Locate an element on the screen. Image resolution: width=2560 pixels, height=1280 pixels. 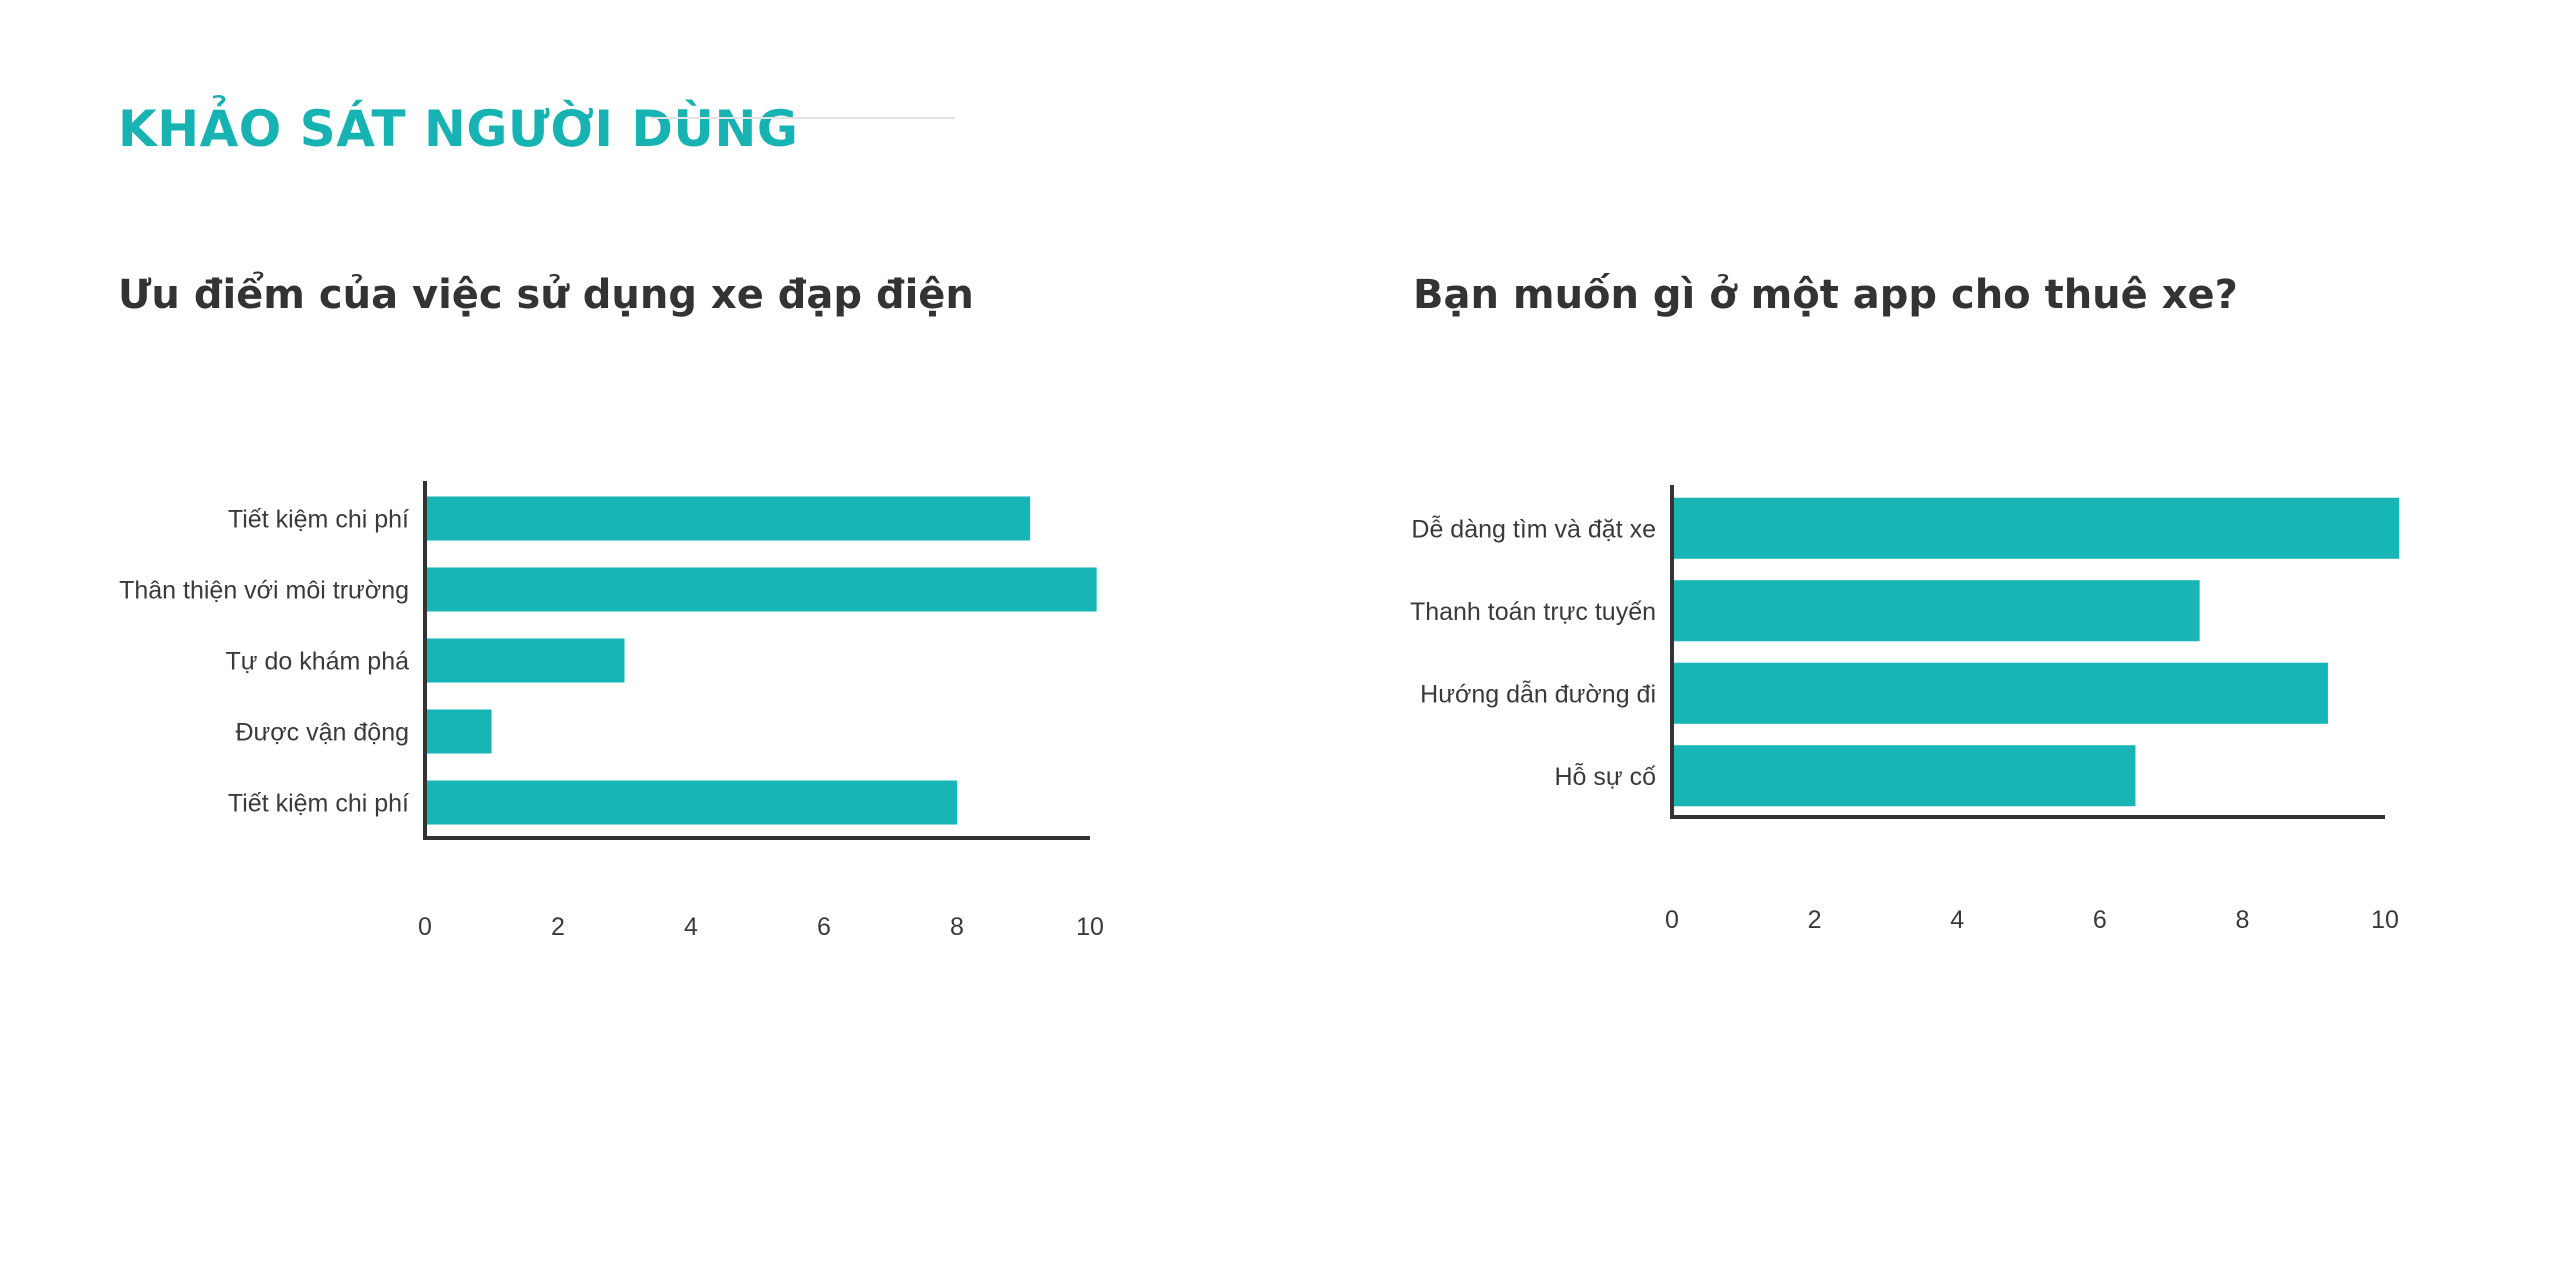
category-label-1-0: Dễ dàng tìm và đặt xe is located at coordinates (1533, 528).